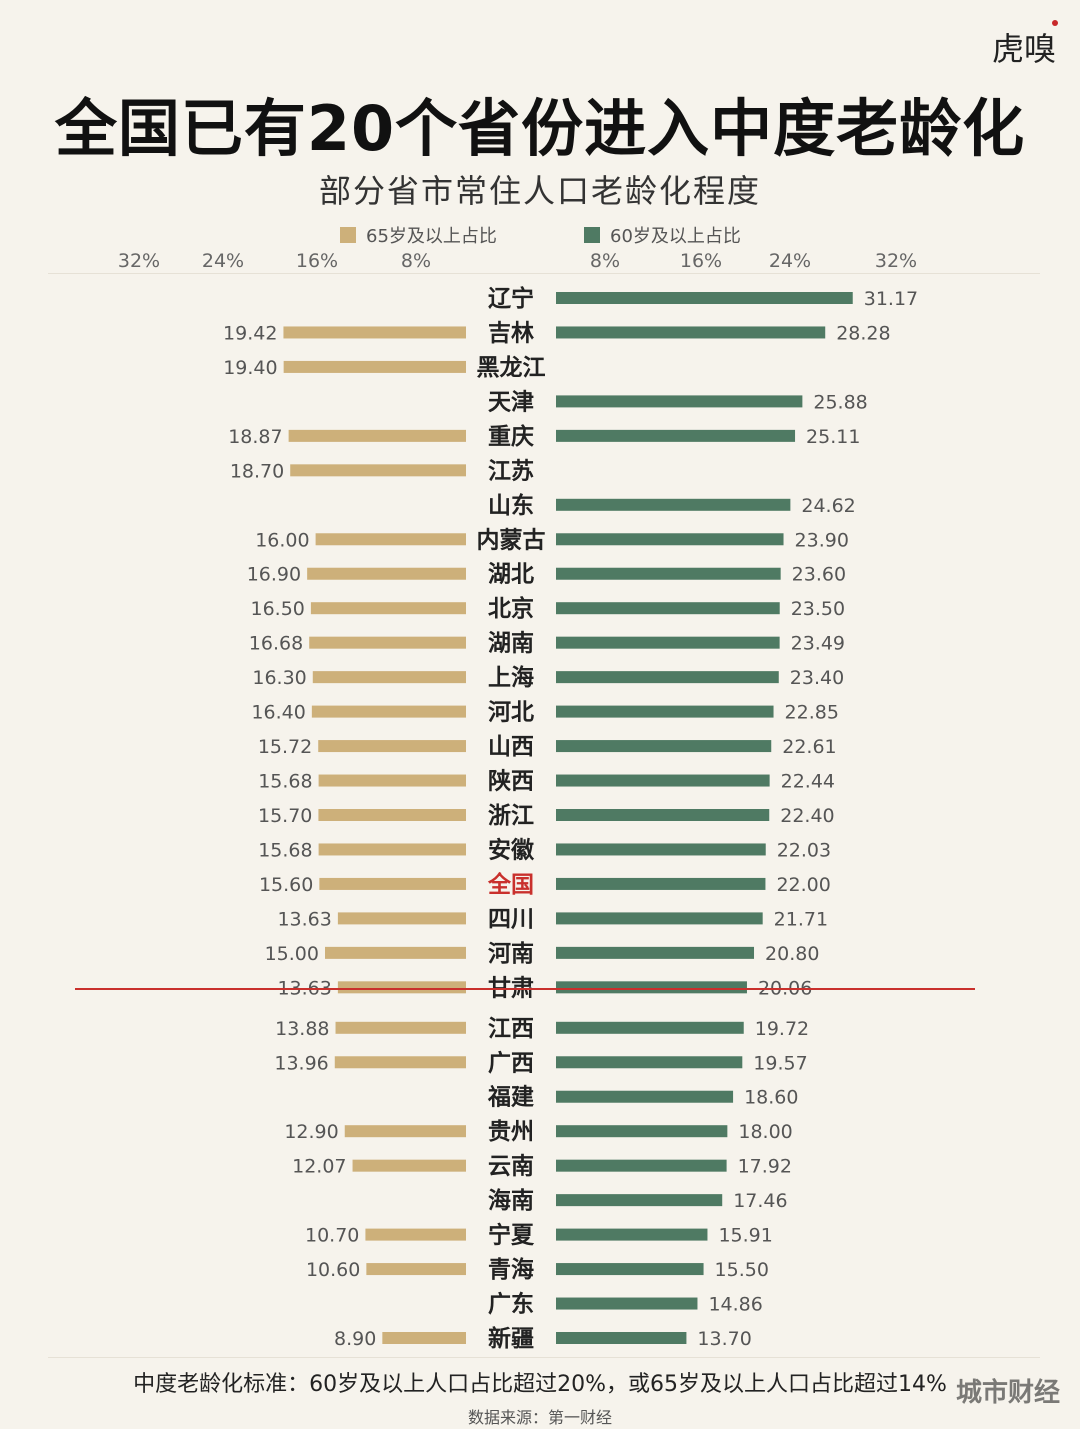 This screenshot has height=1429, width=1080. I want to click on left-tick: 16%, so click(317, 261).